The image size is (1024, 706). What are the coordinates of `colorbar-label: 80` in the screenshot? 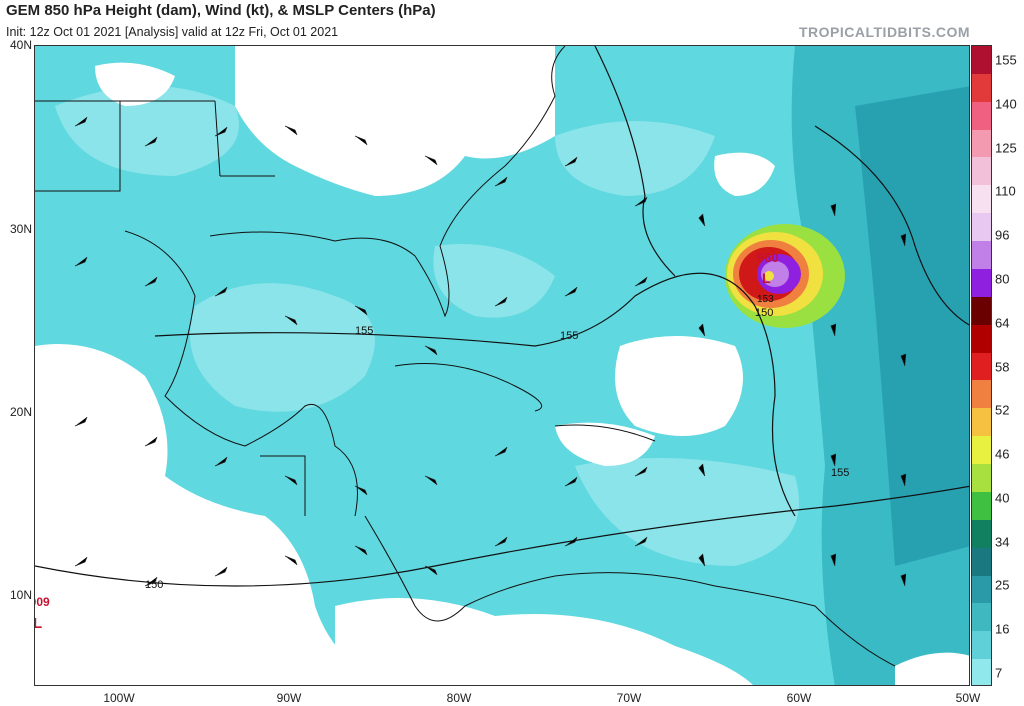 It's located at (1002, 279).